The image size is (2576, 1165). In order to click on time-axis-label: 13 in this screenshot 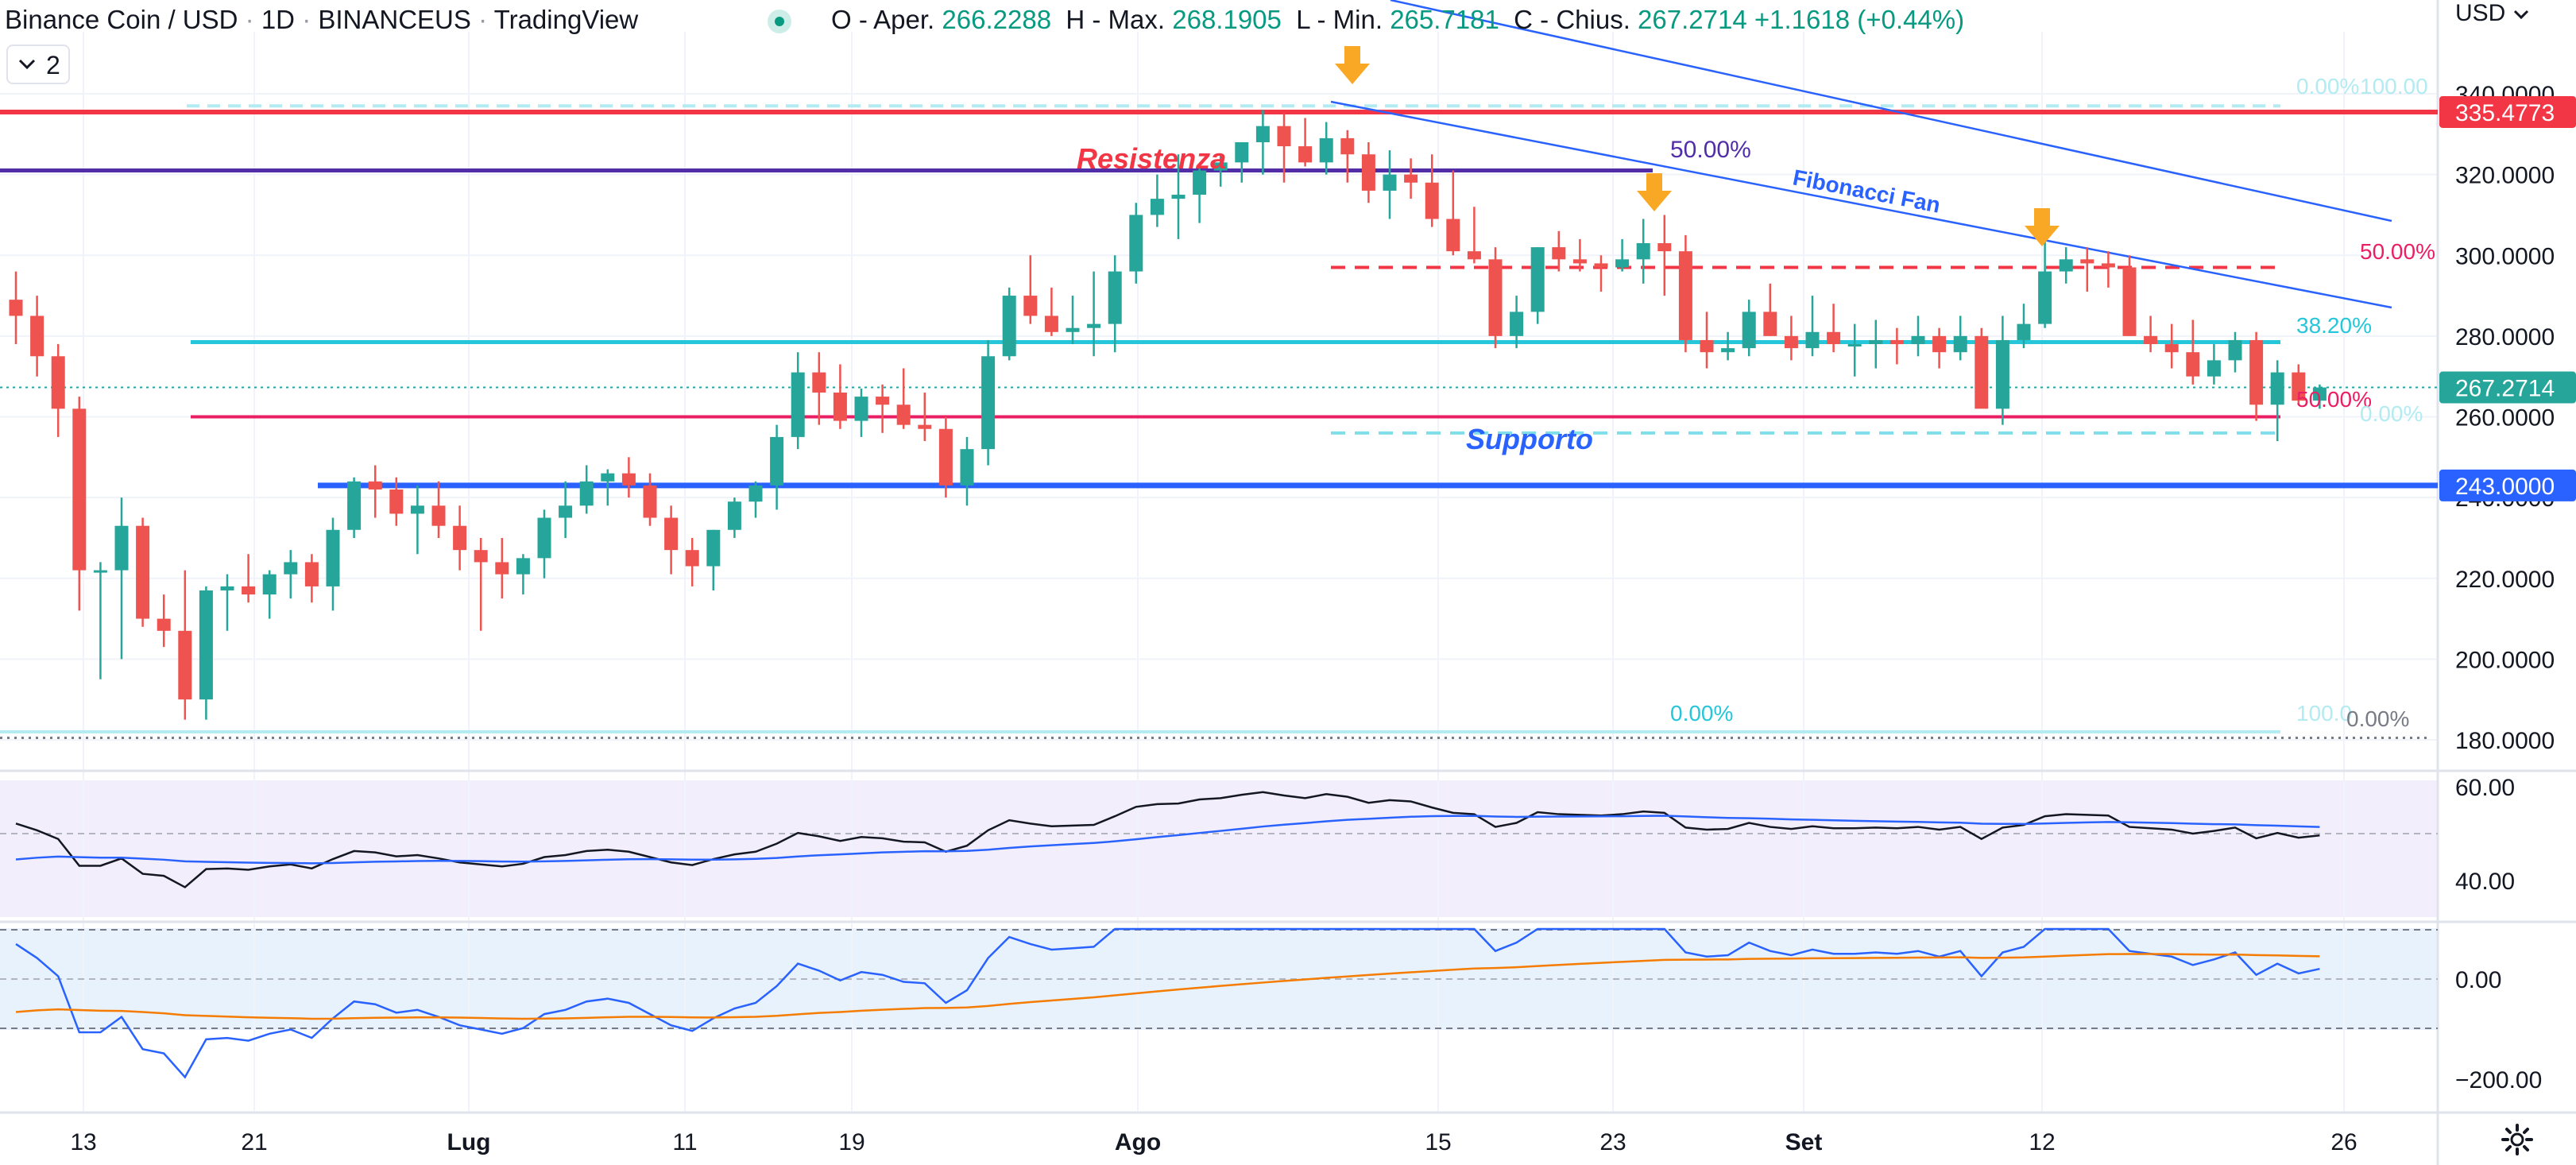, I will do `click(83, 1142)`.